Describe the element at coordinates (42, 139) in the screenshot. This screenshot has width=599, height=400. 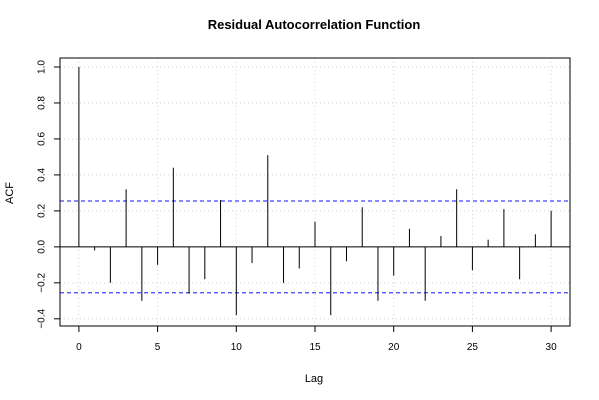
I see `y-tick-label: 0.6` at that location.